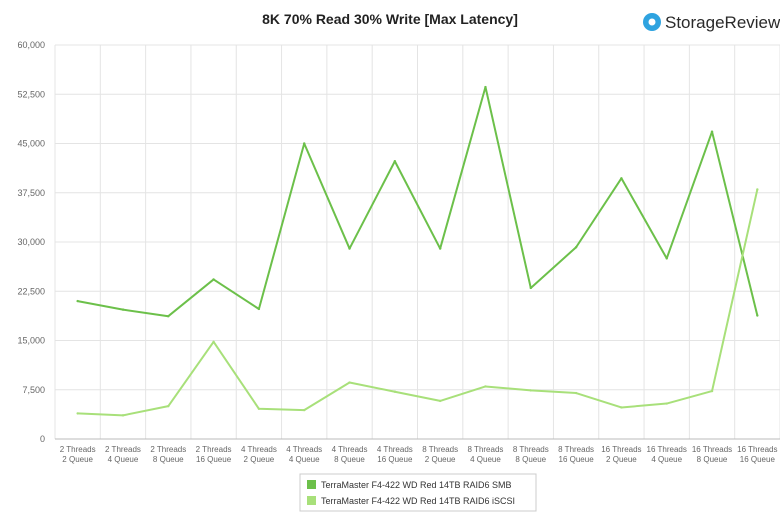 This screenshot has height=516, width=780. Describe the element at coordinates (757, 454) in the screenshot. I see `x-tick-label: 16 Threads 16 Queue` at that location.